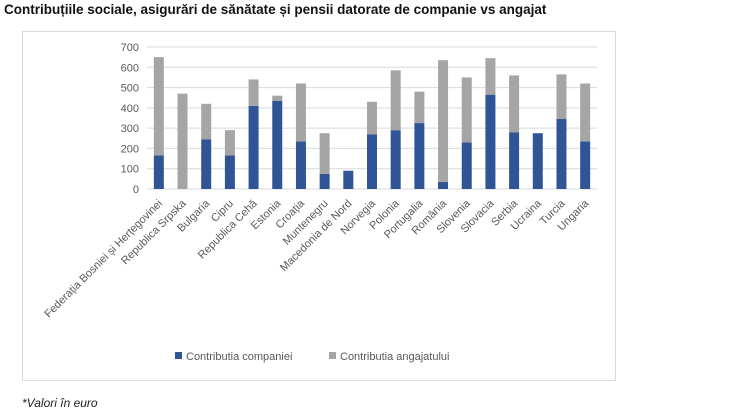 The image size is (742, 420). Describe the element at coordinates (239, 357) in the screenshot. I see `legend-label-company: Contributia companiei` at that location.